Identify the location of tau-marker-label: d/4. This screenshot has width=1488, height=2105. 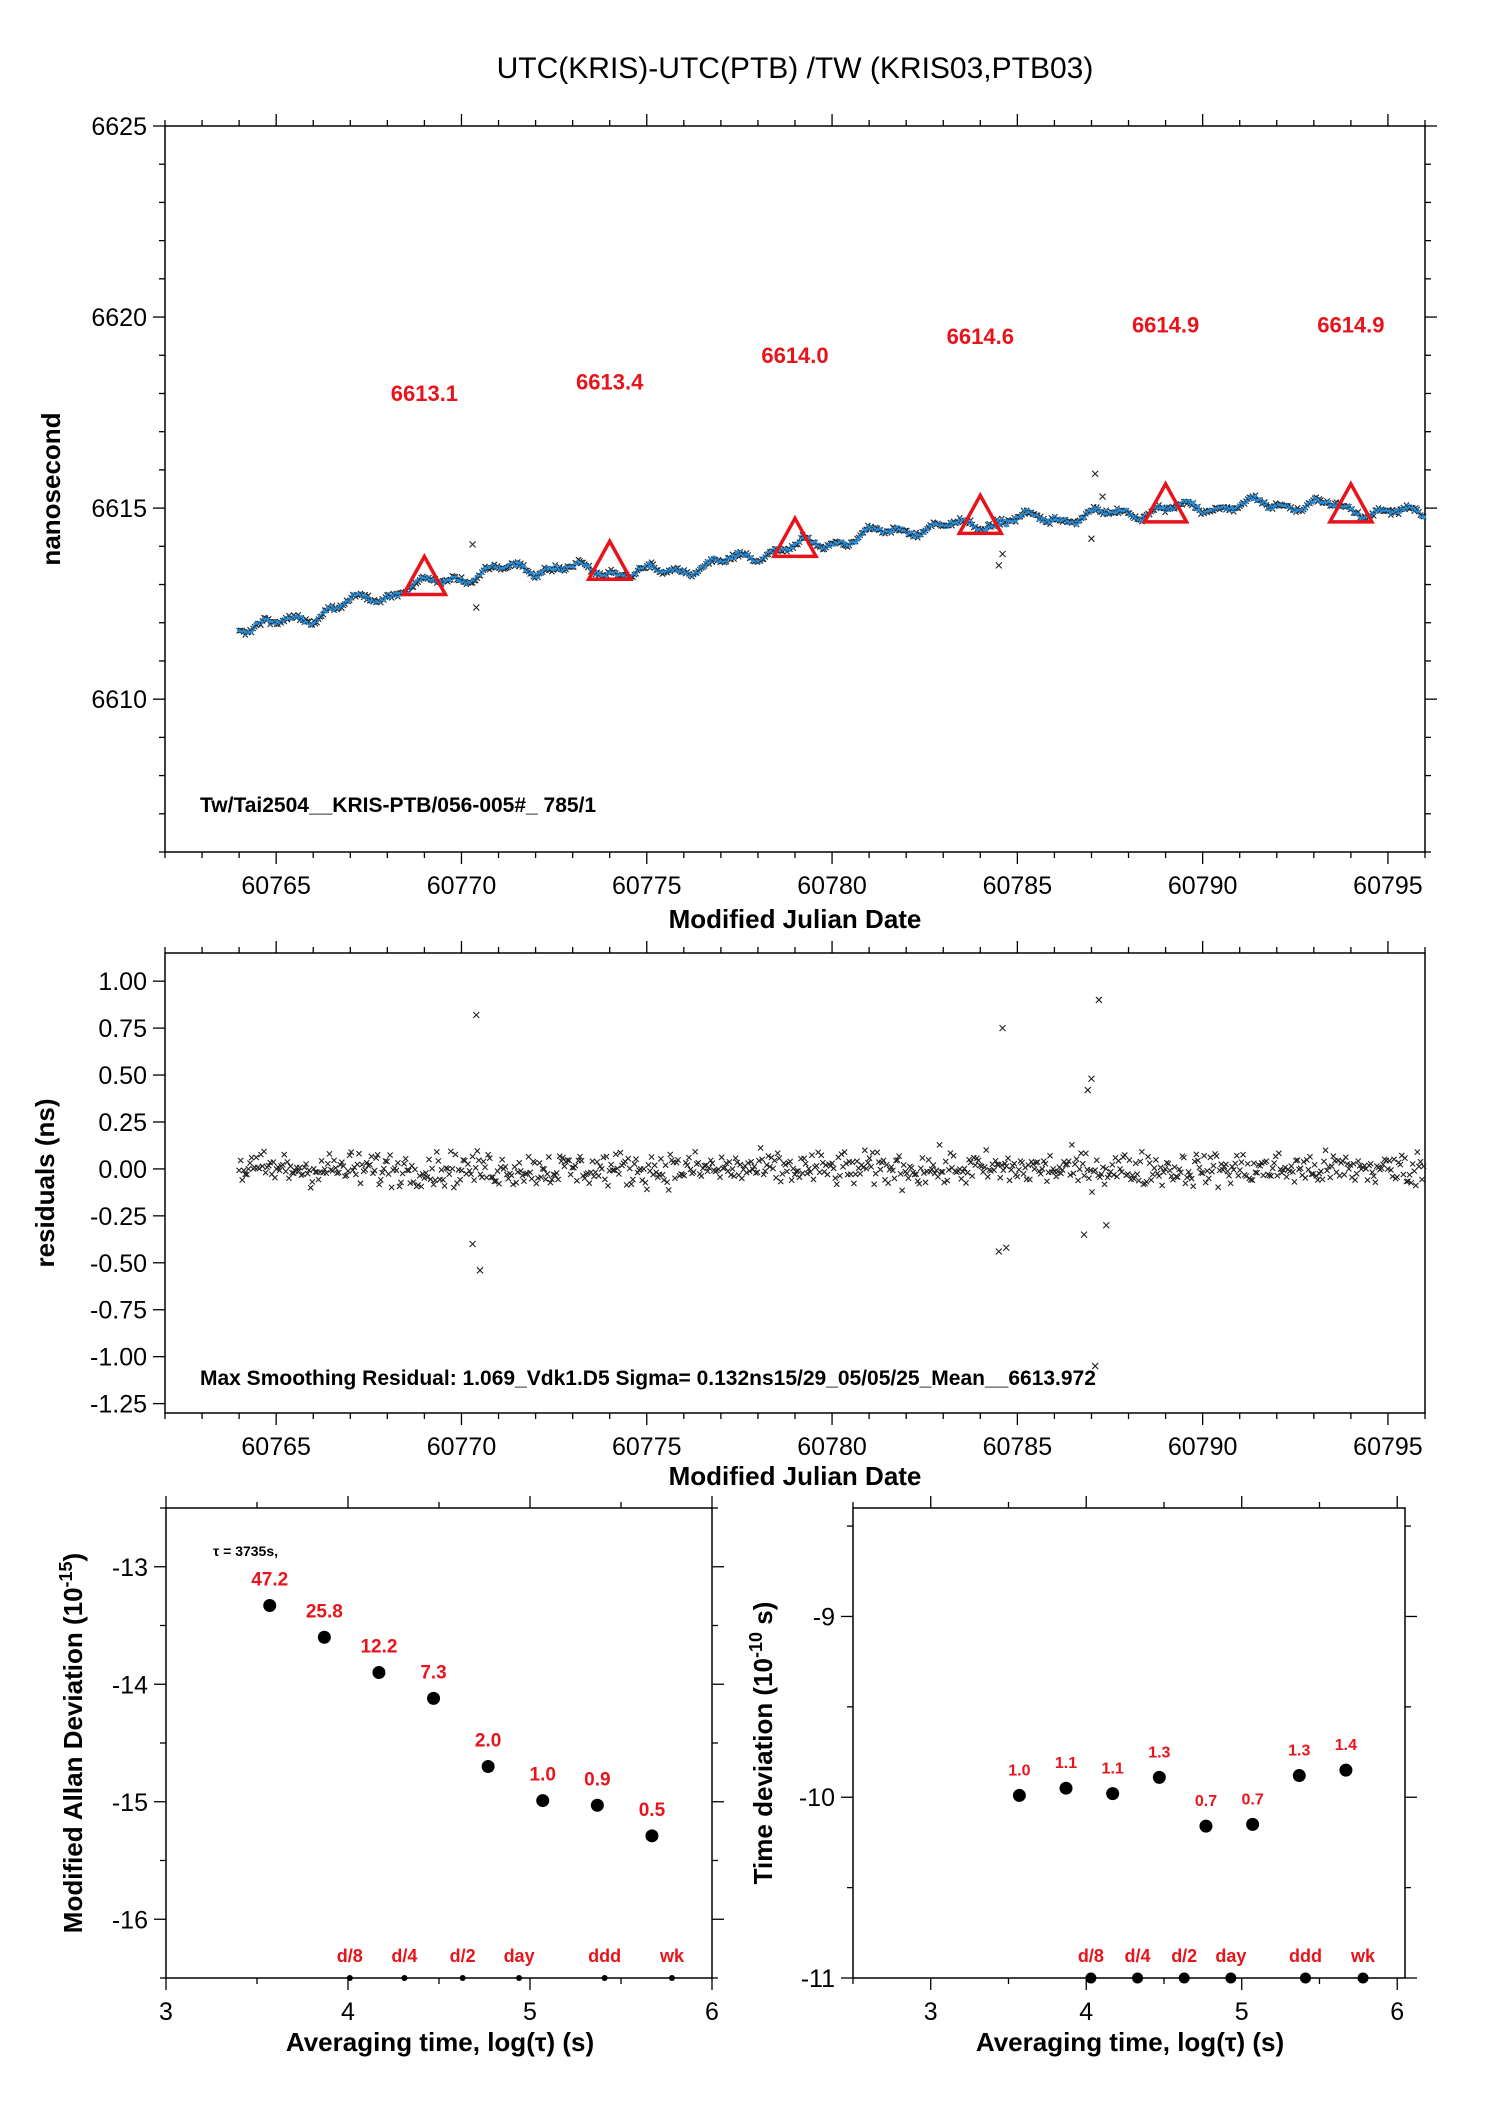
(404, 1956).